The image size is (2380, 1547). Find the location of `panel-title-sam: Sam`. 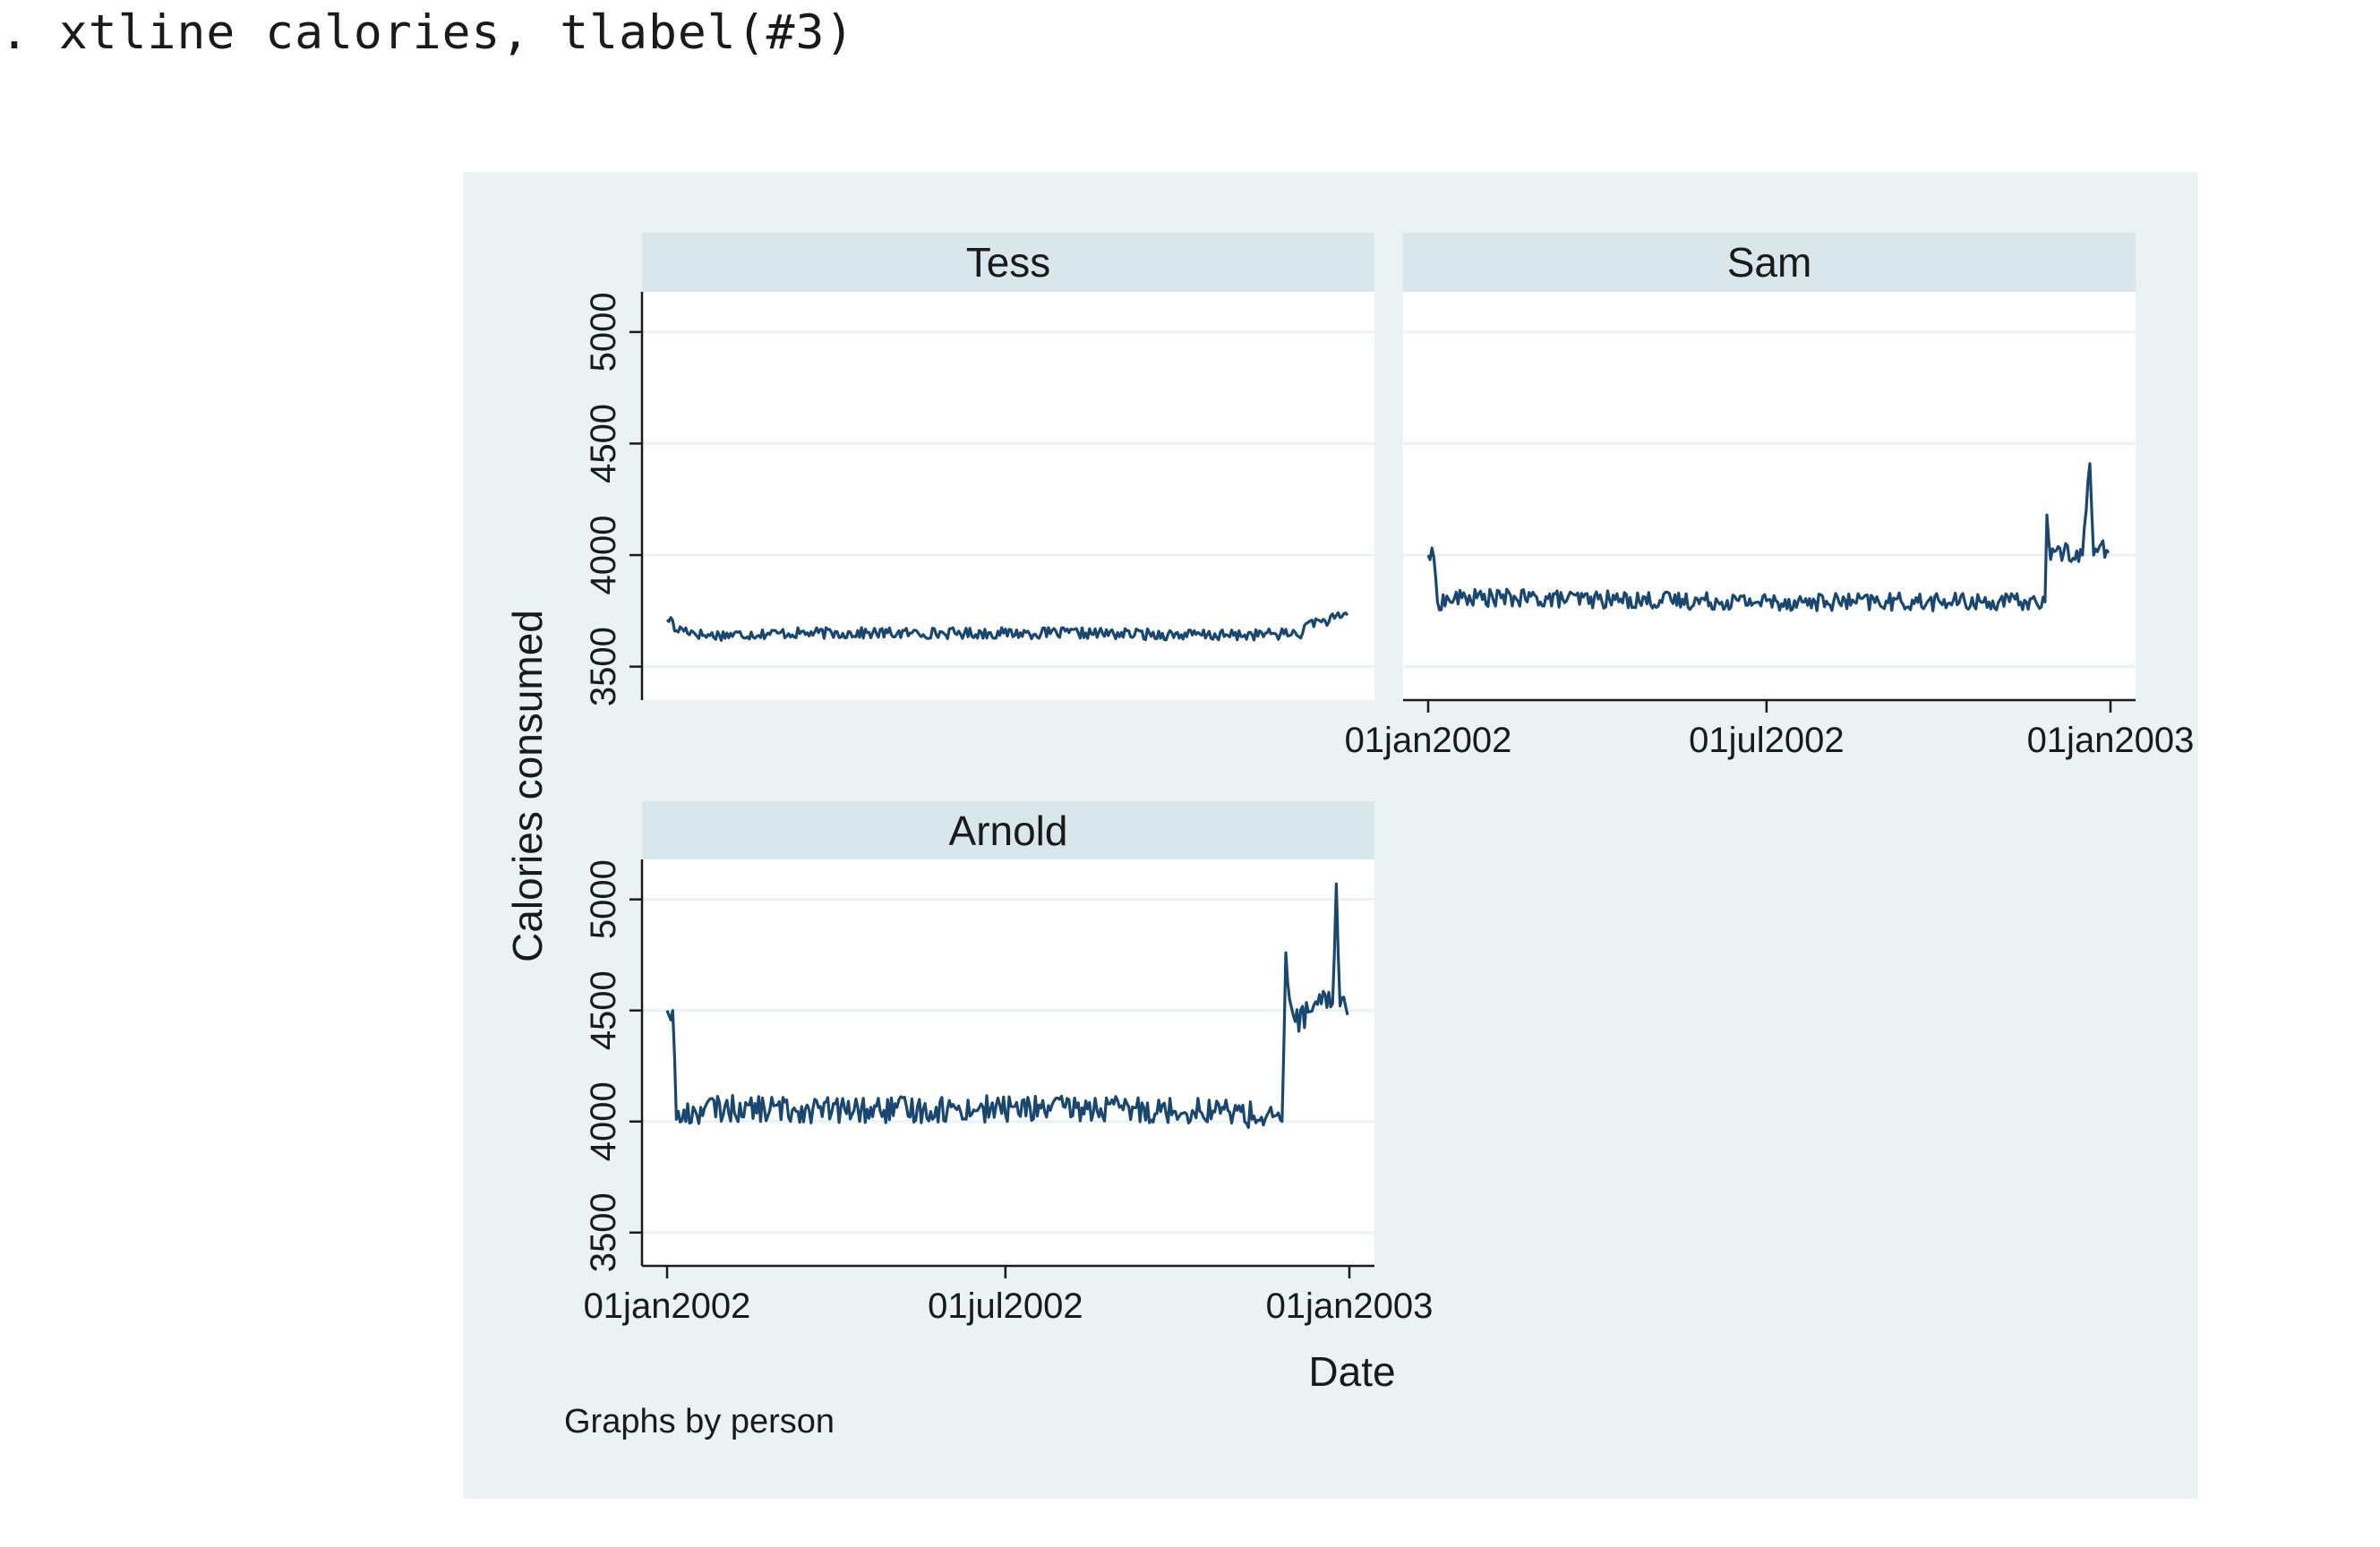

panel-title-sam: Sam is located at coordinates (1769, 262).